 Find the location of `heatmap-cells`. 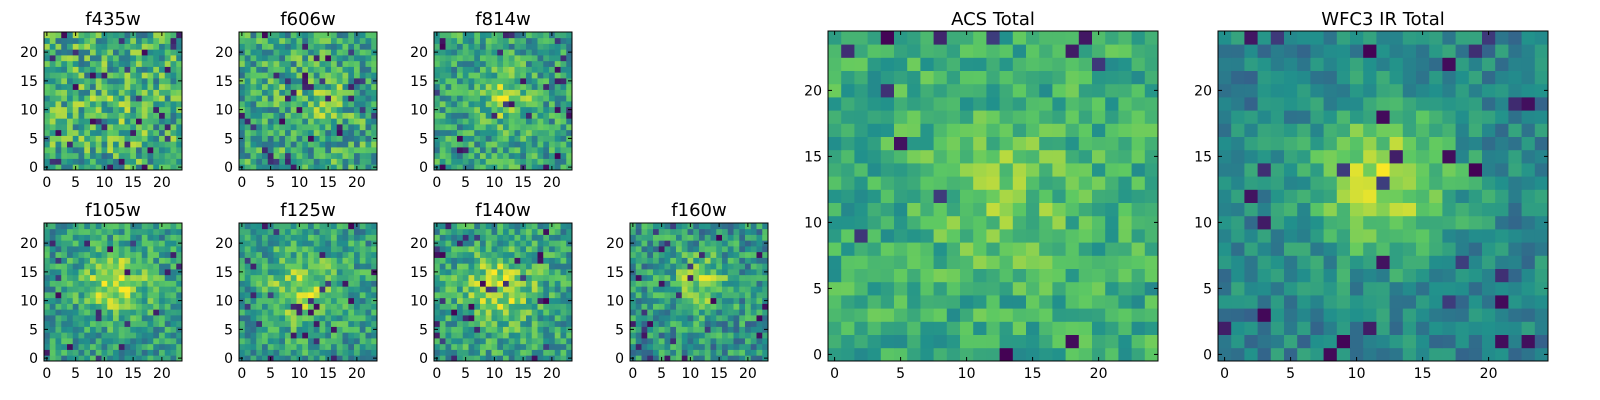

heatmap-cells is located at coordinates (503, 292).